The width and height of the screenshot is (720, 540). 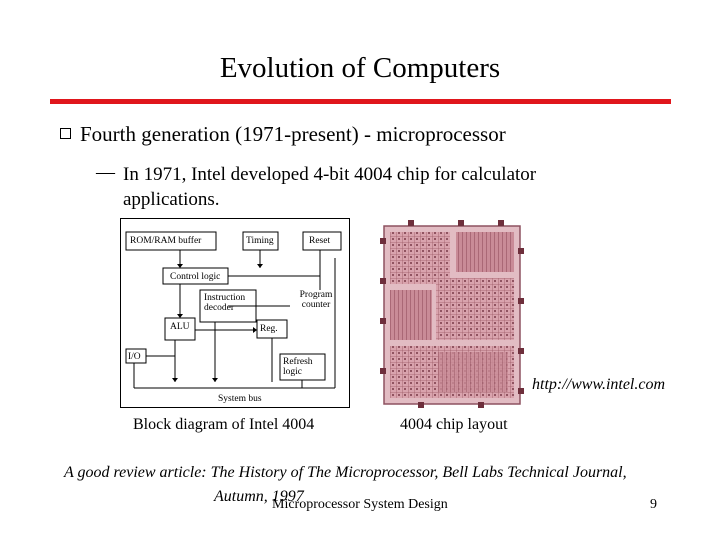 I want to click on program-counter-label: Program counter, so click(x=316, y=300).